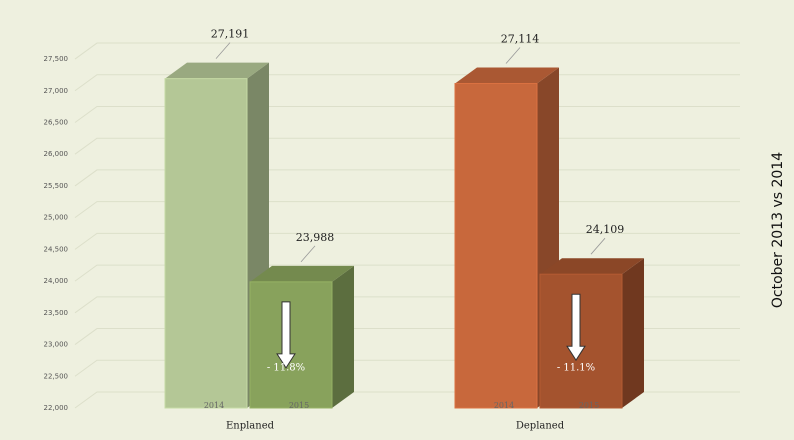  Describe the element at coordinates (250, 426) in the screenshot. I see `category-label: Enplaned` at that location.